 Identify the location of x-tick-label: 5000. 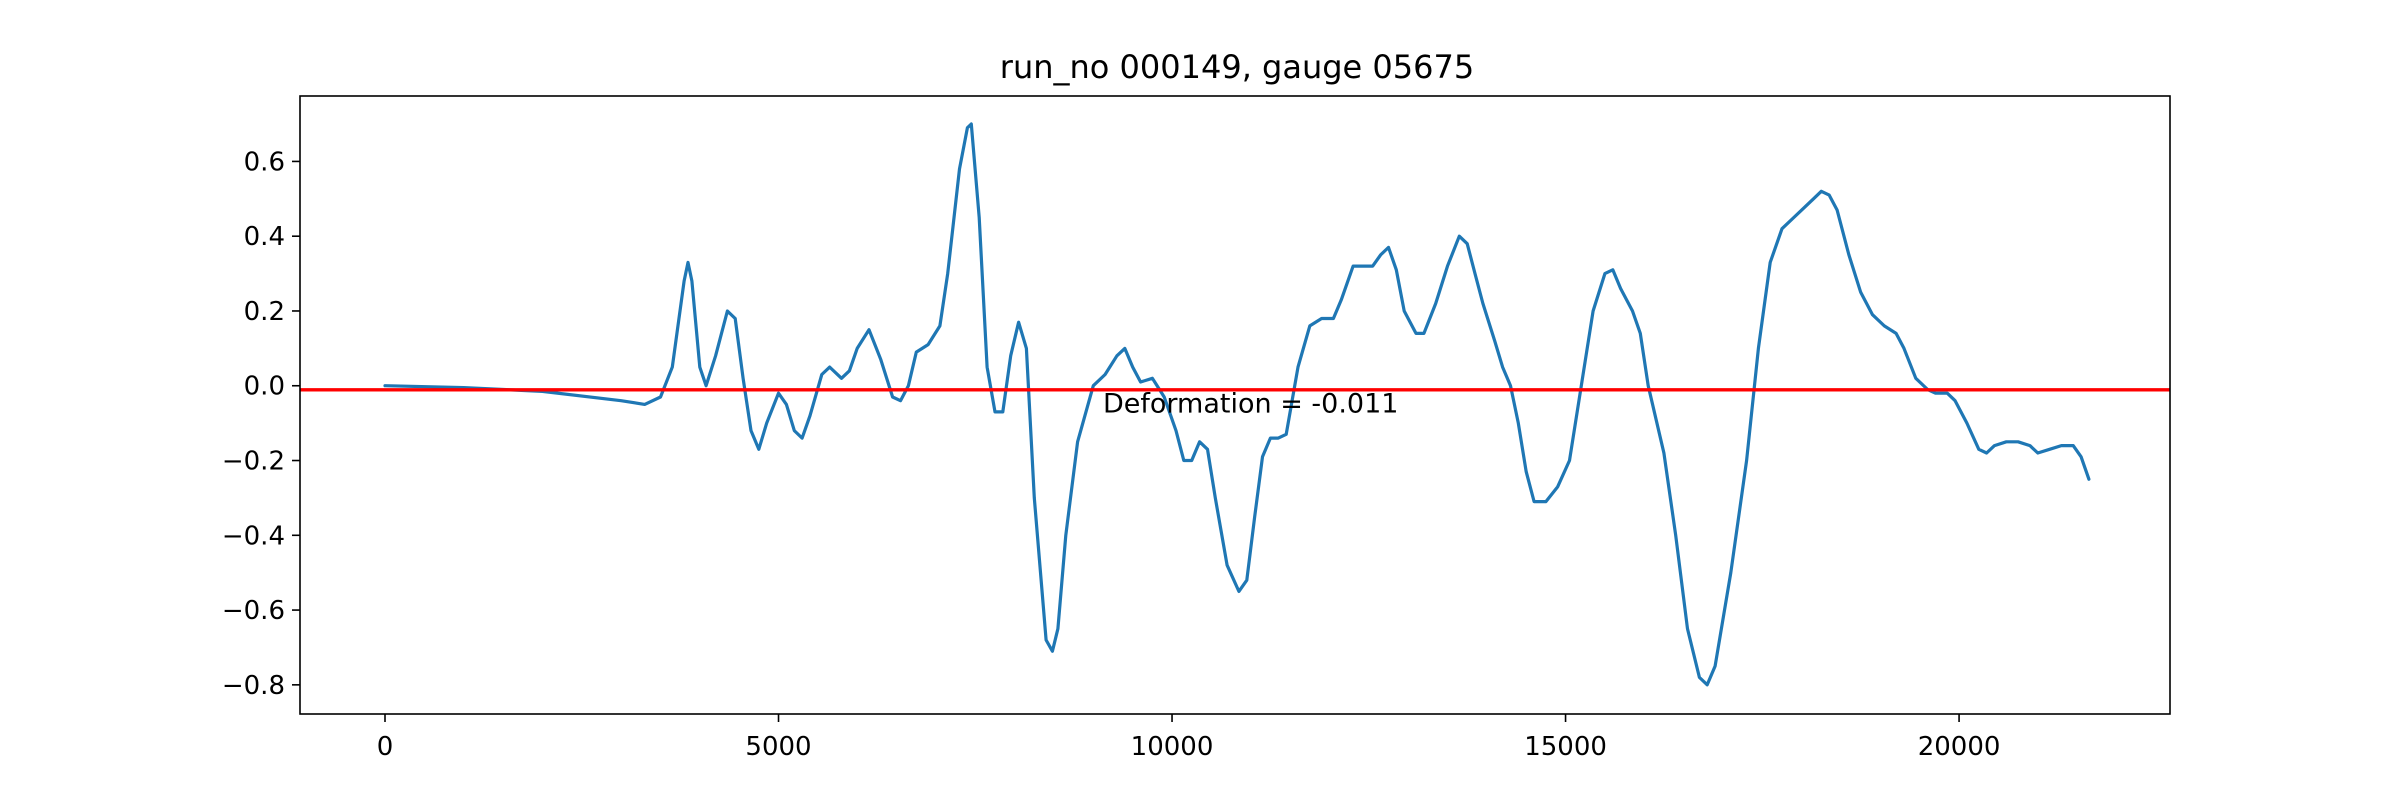
(778, 747).